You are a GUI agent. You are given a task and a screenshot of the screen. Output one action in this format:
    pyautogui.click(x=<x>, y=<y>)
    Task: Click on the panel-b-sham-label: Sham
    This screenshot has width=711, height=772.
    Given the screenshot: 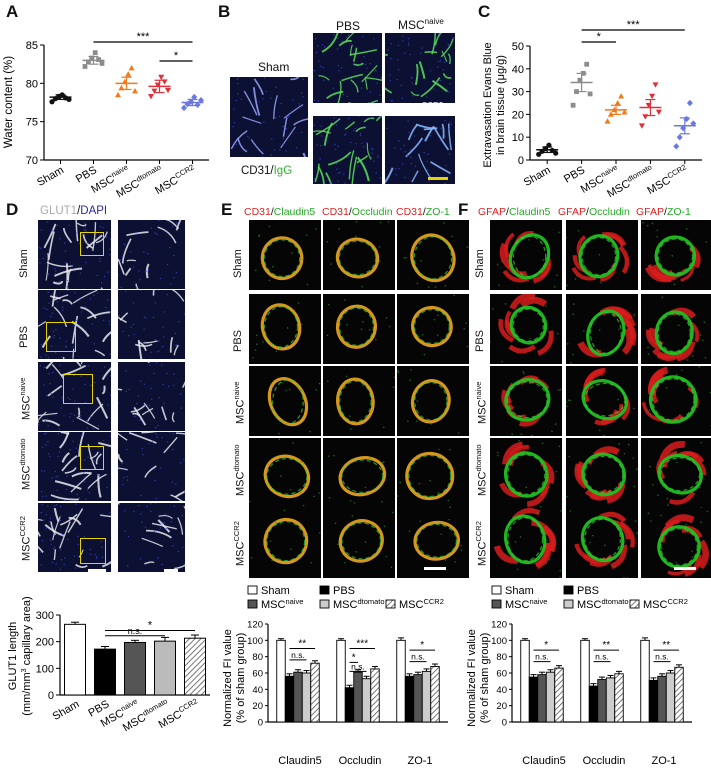 What is the action you would take?
    pyautogui.click(x=274, y=67)
    